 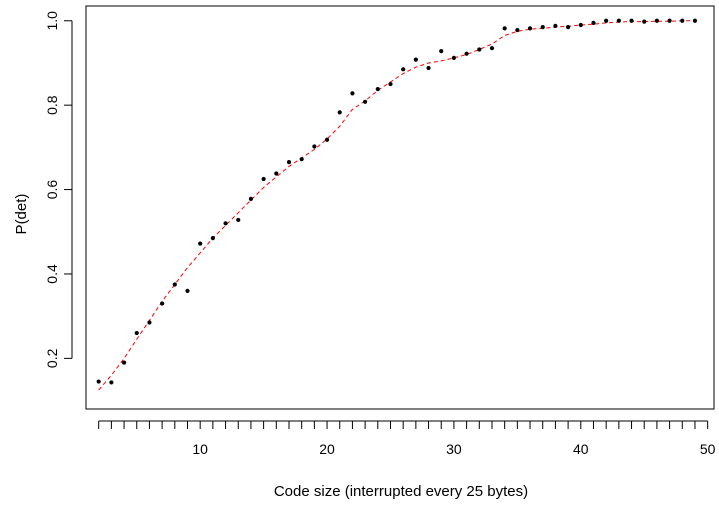 What do you see at coordinates (52, 274) in the screenshot?
I see `y-tick-label: 0.4` at bounding box center [52, 274].